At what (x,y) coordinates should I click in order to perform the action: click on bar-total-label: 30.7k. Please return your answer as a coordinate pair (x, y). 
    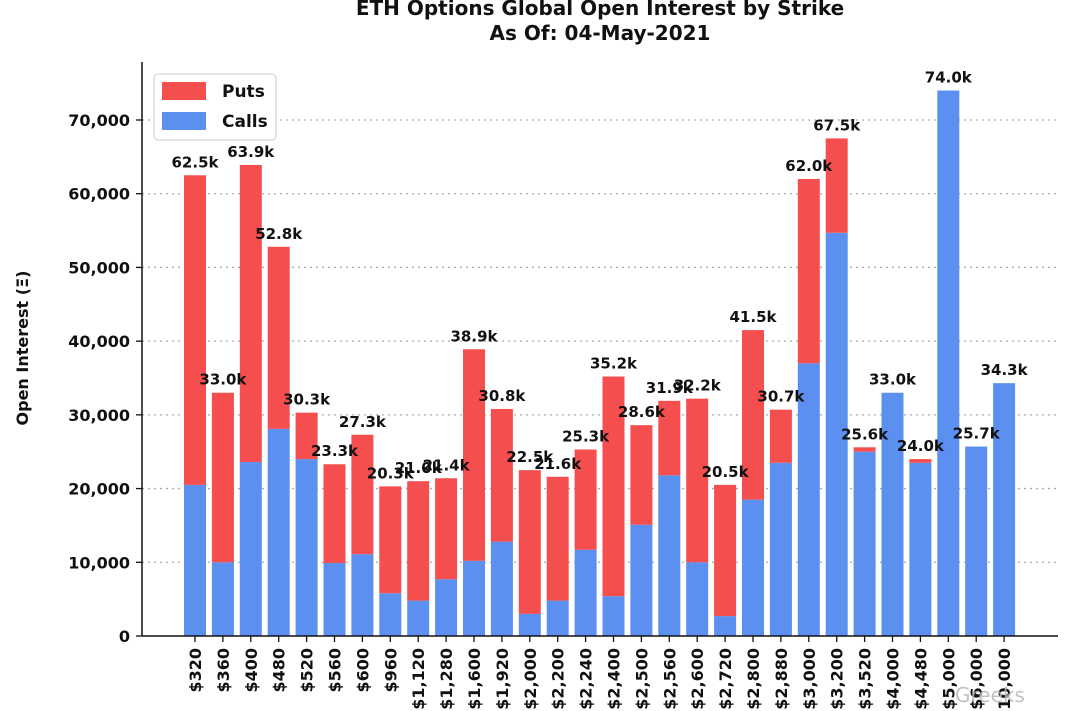
    Looking at the image, I should click on (781, 397).